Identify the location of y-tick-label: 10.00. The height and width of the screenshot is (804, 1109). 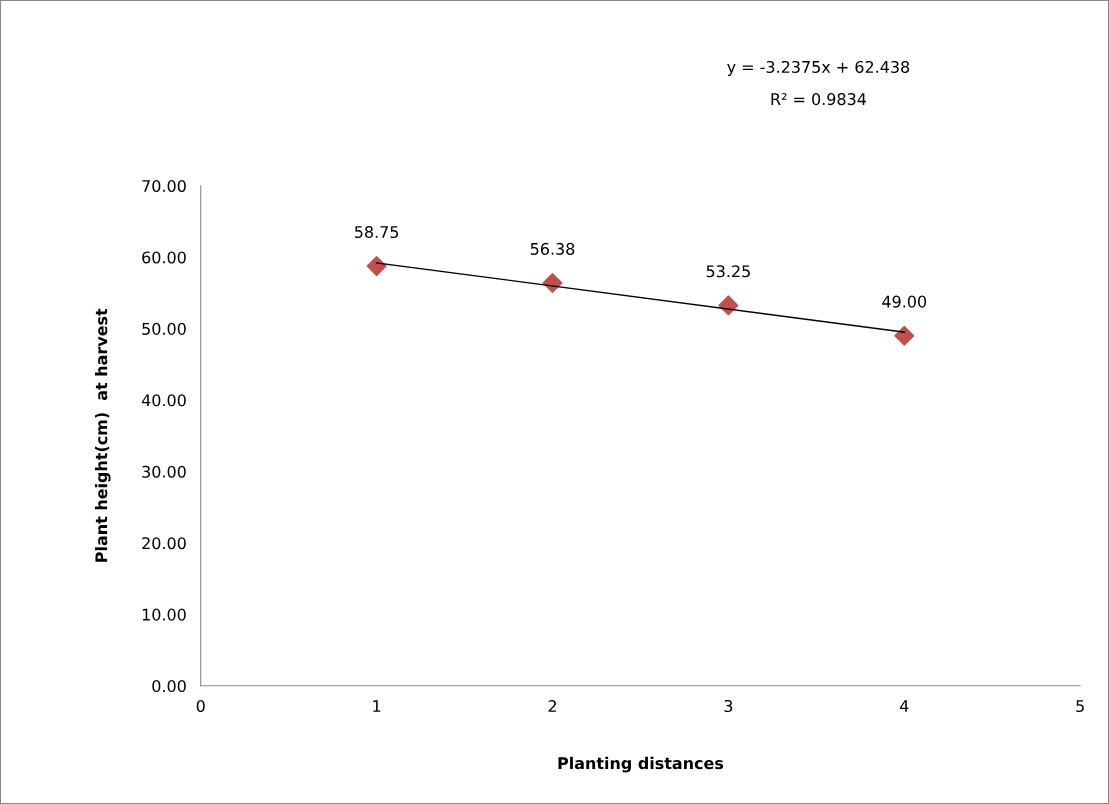
(164, 614).